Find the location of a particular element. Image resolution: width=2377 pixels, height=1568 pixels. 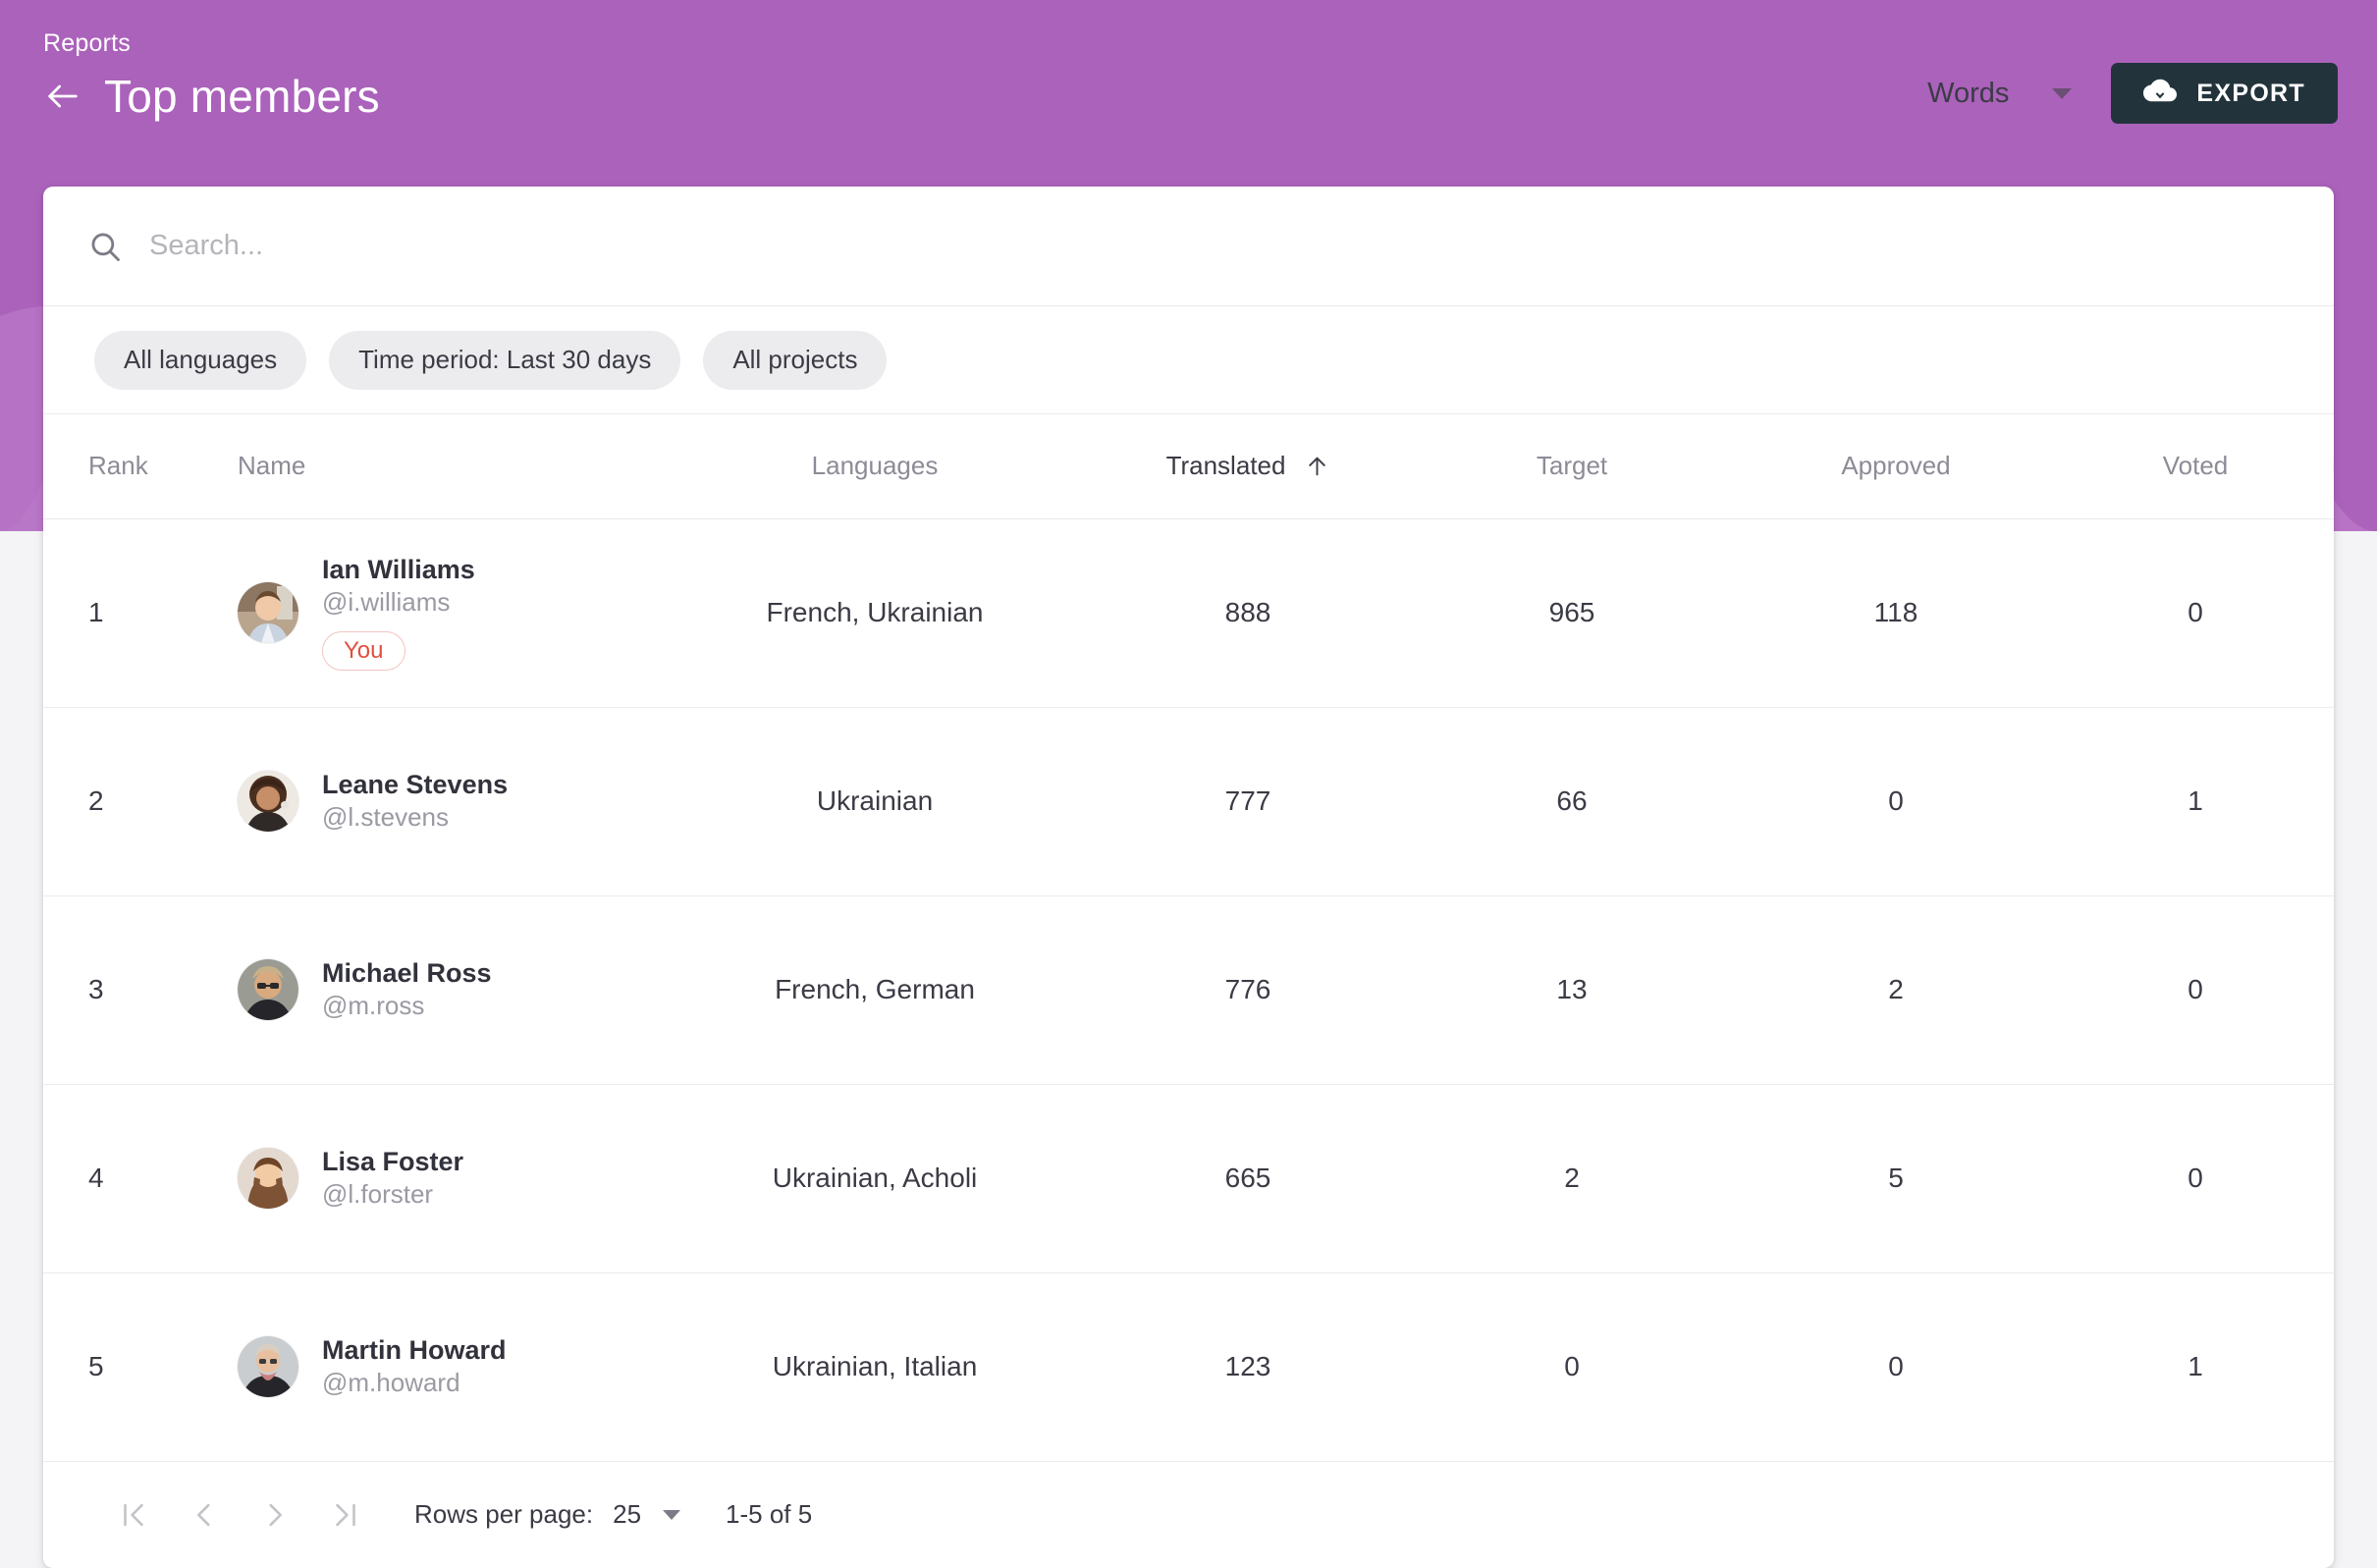

rows-per-page-value: 25 is located at coordinates (627, 1514).